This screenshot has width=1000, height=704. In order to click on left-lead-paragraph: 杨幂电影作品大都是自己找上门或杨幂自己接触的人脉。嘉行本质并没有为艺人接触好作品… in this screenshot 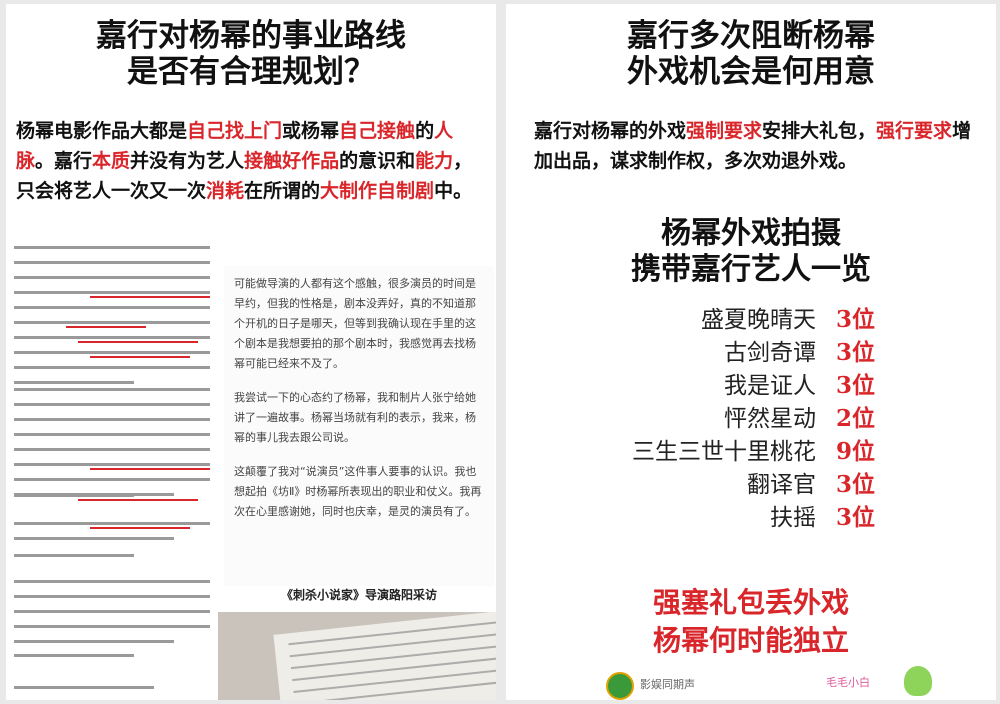, I will do `click(251, 161)`.